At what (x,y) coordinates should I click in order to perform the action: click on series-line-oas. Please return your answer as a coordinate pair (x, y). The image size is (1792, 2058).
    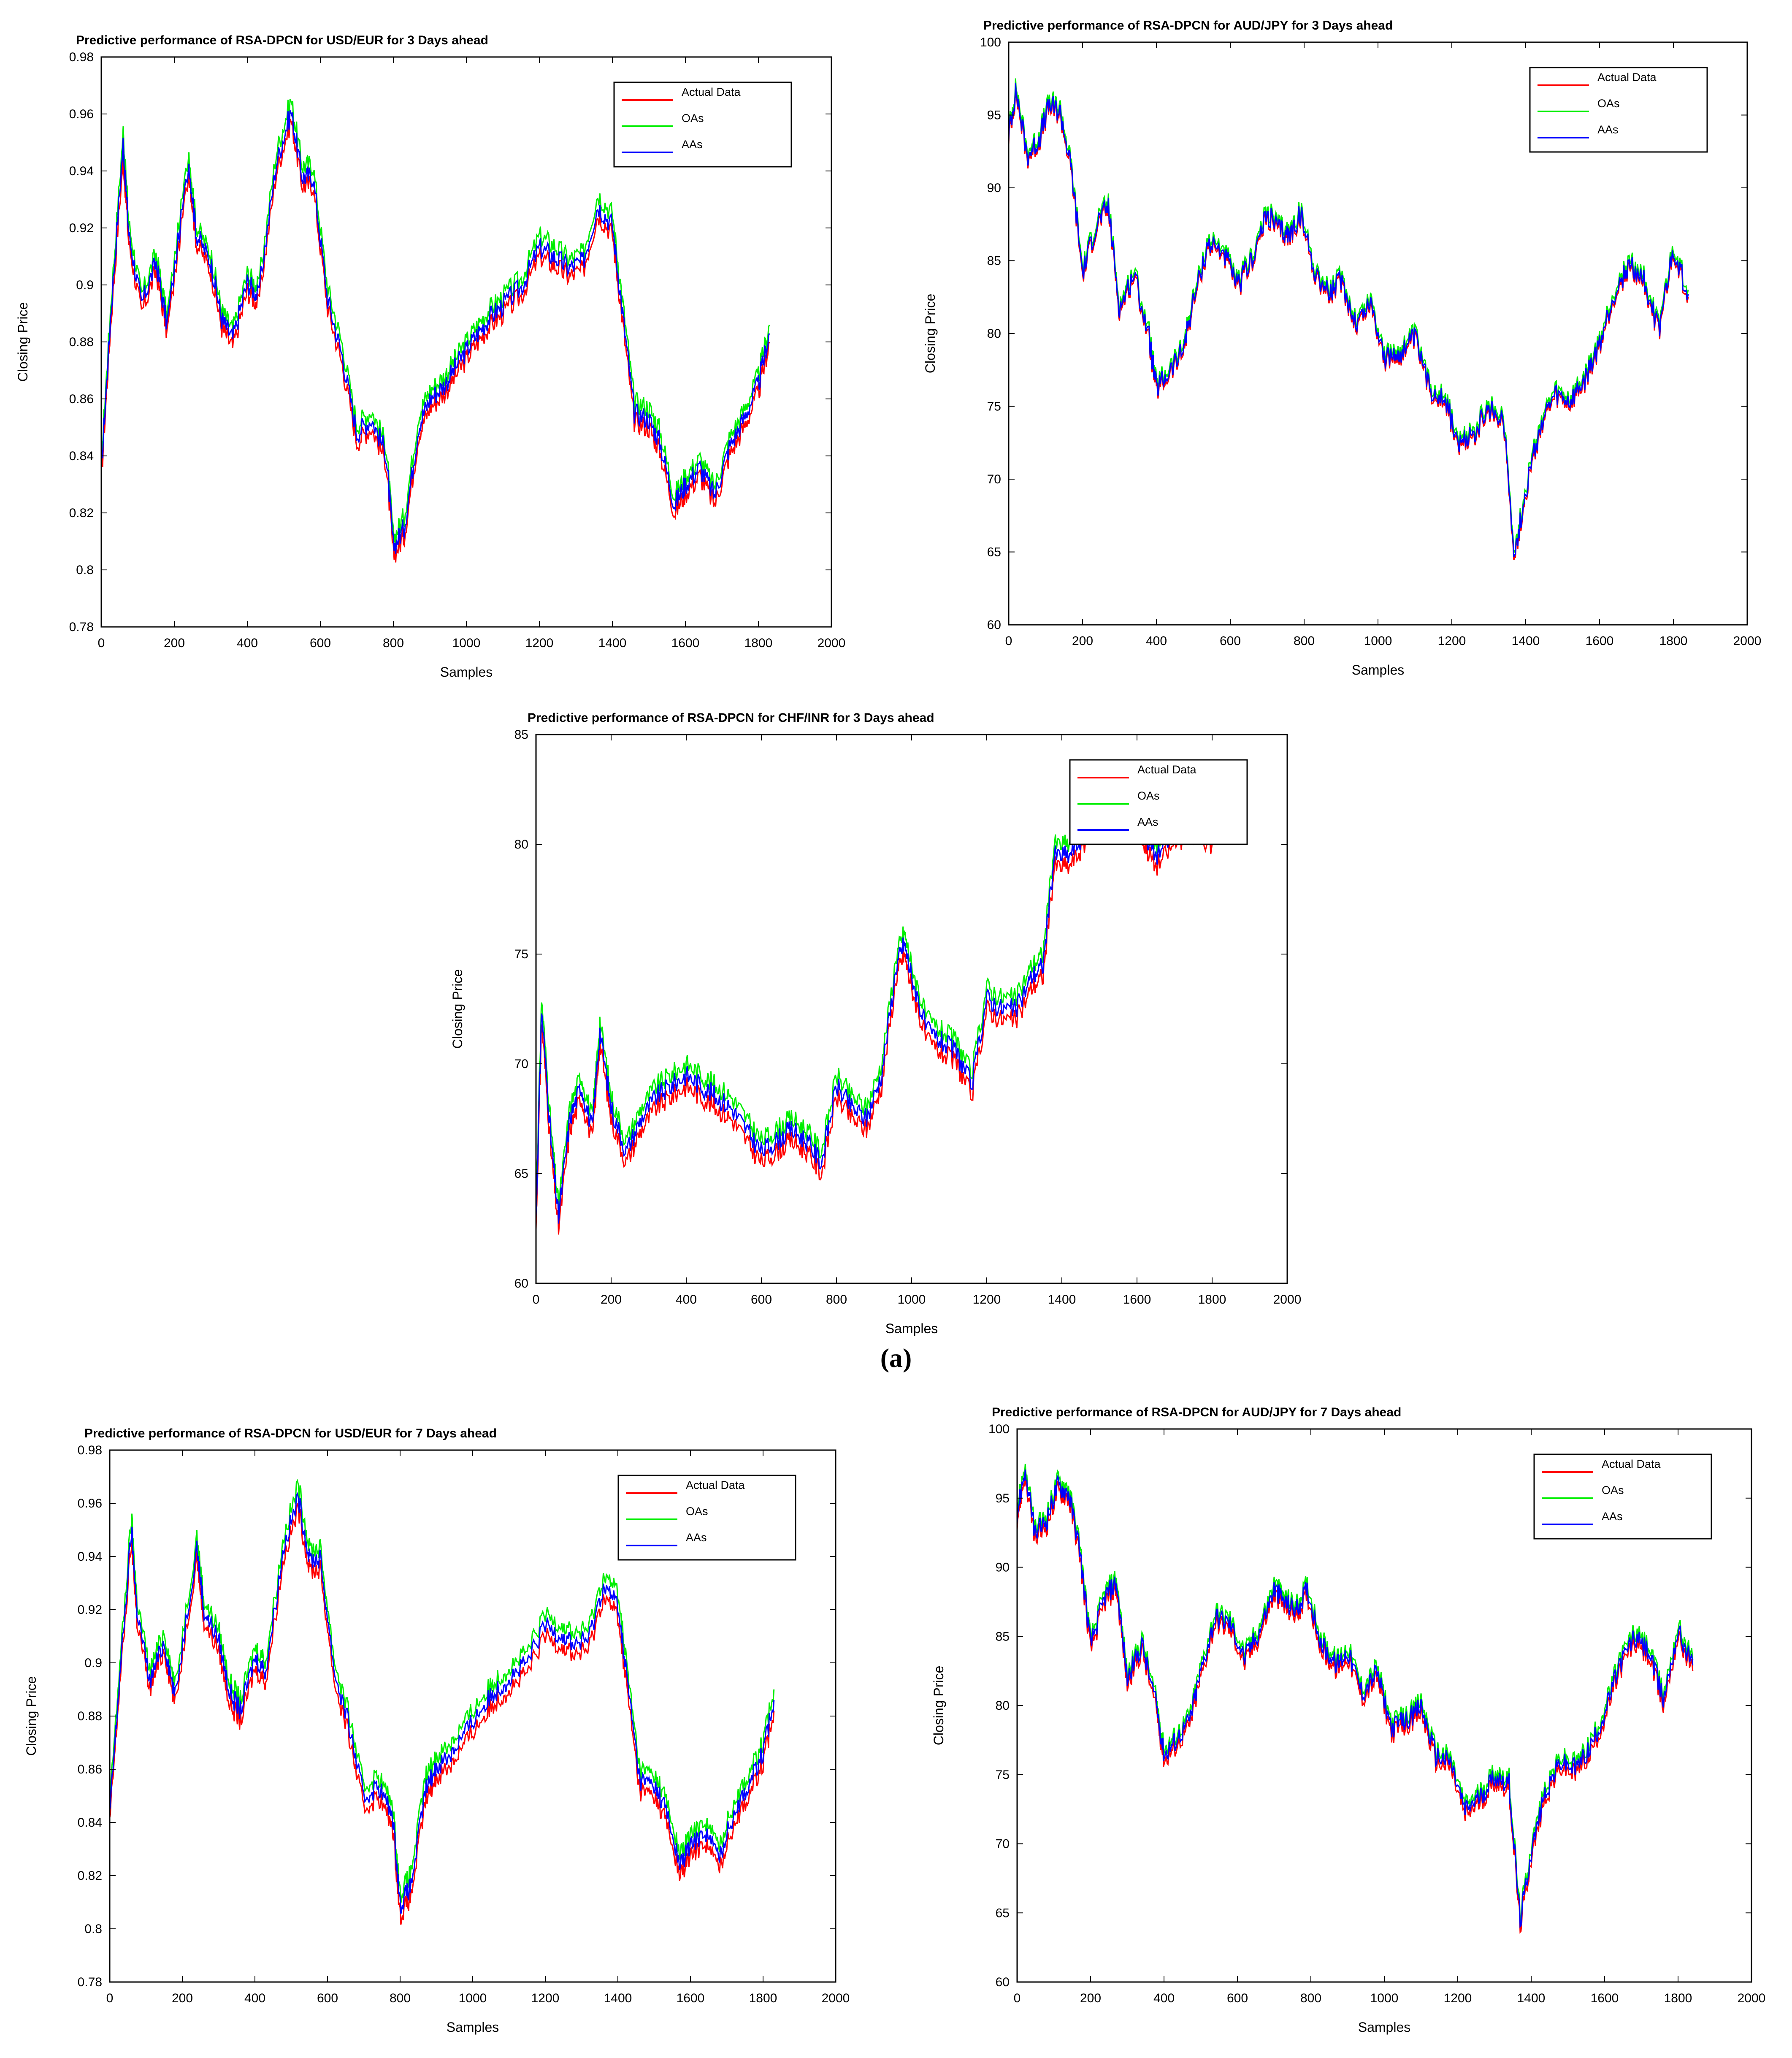
    Looking at the image, I should click on (435, 322).